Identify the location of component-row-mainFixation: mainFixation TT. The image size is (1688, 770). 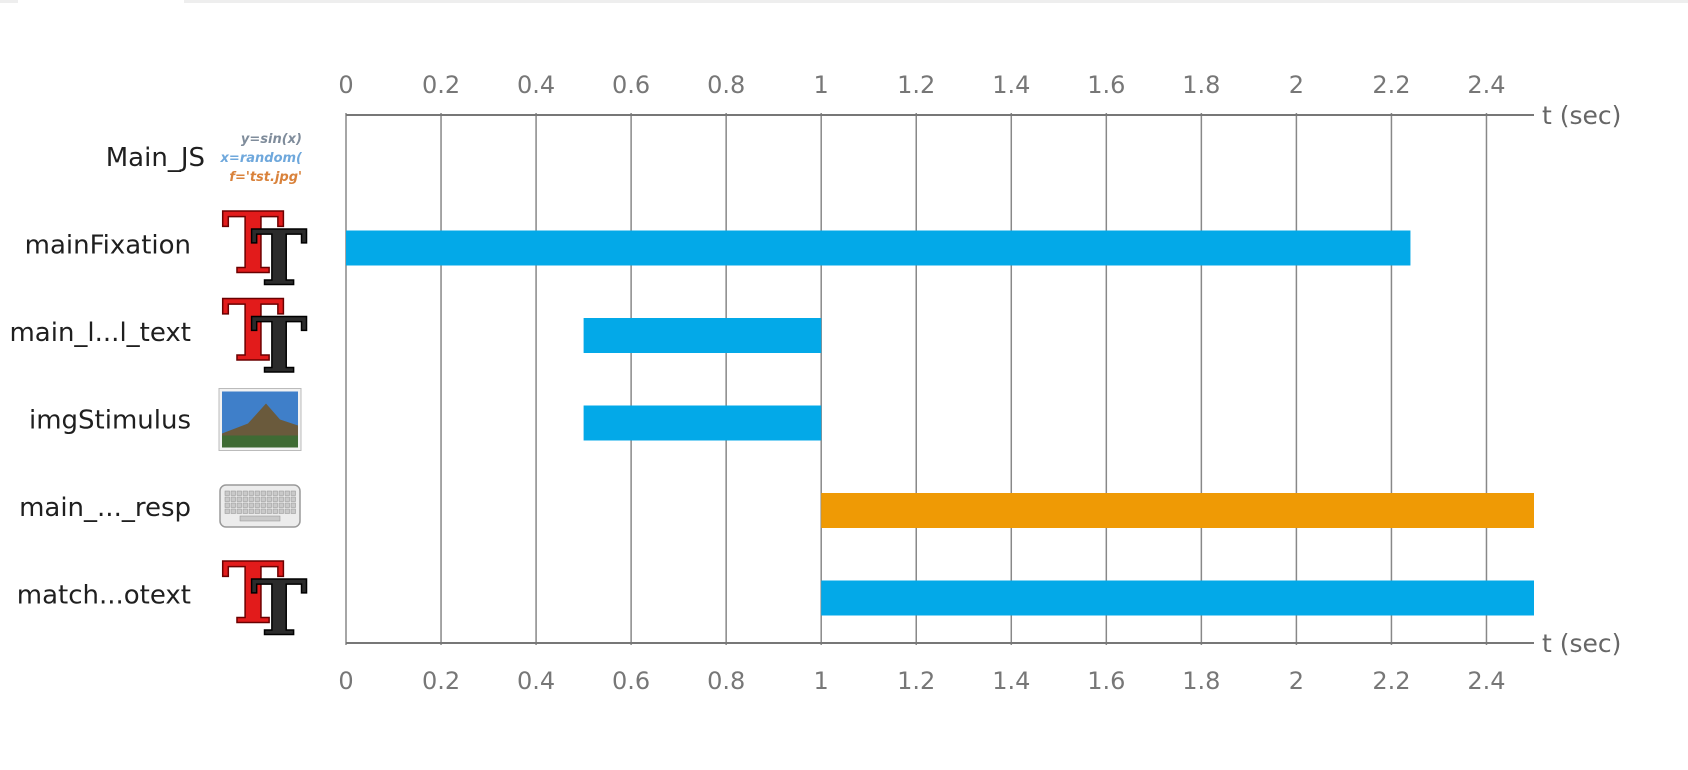
(718, 248).